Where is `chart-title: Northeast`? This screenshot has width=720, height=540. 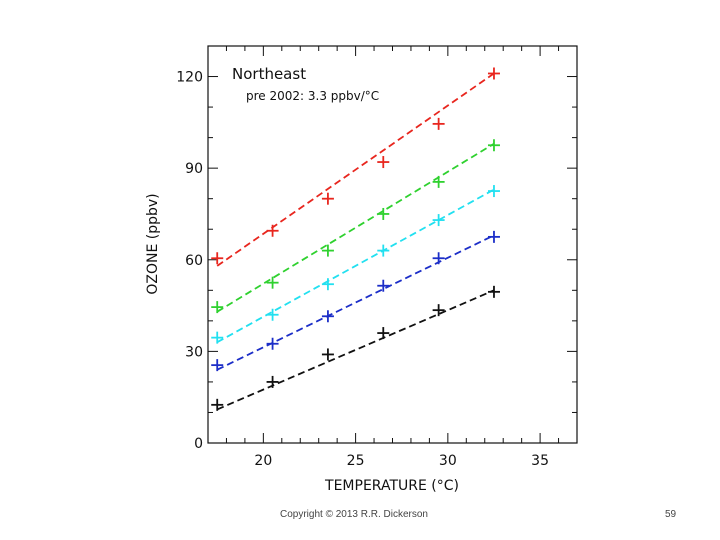
chart-title: Northeast is located at coordinates (269, 74).